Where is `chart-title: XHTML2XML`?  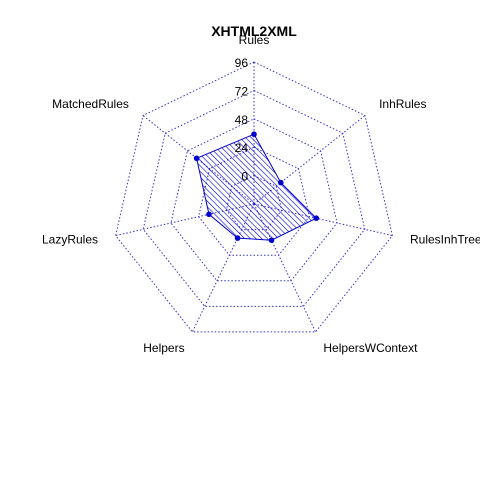
chart-title: XHTML2XML is located at coordinates (254, 31).